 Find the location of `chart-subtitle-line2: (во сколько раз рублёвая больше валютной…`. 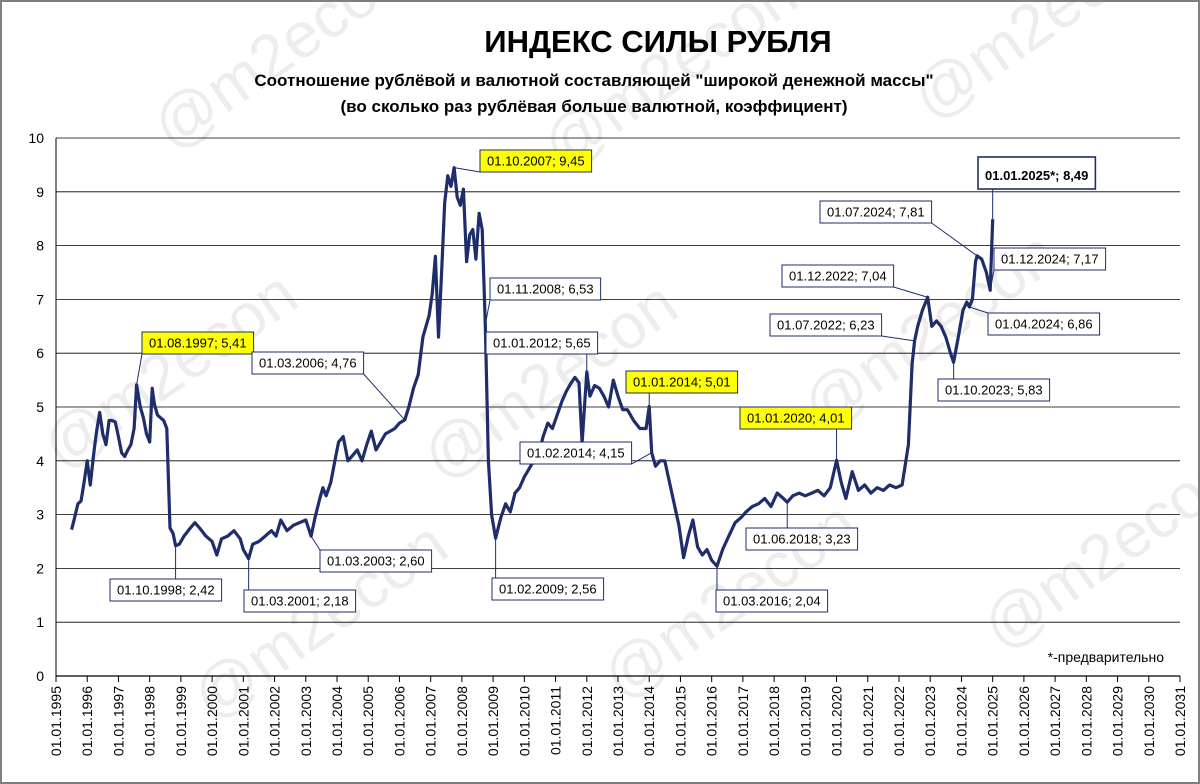

chart-subtitle-line2: (во сколько раз рублёвая больше валютной… is located at coordinates (594, 106).